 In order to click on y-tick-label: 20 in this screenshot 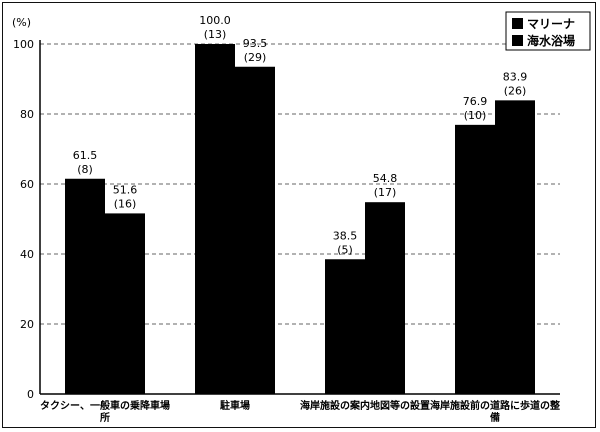, I will do `click(27, 324)`.